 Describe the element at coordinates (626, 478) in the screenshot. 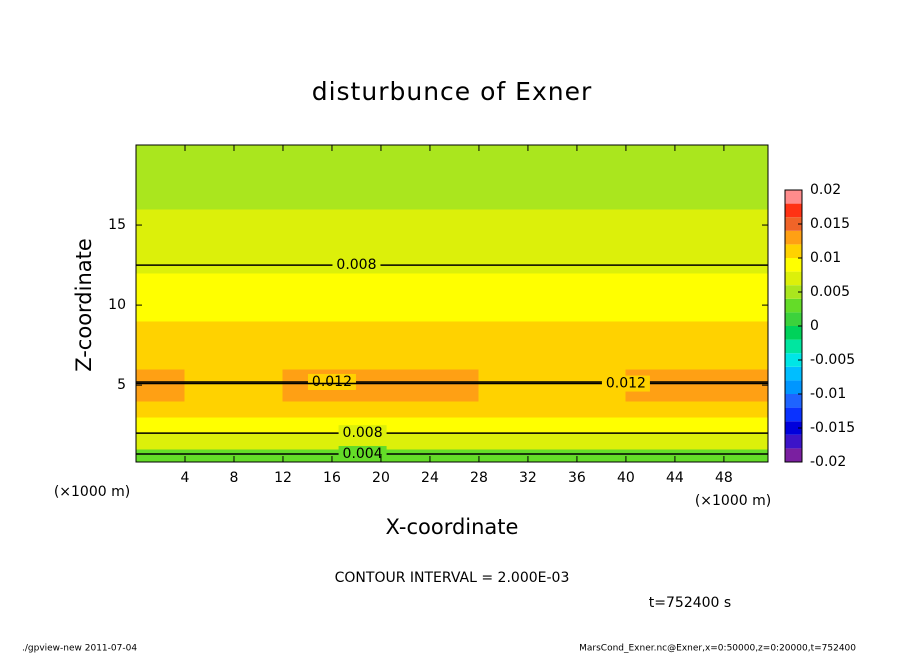

I see `x-tick-label: 40` at that location.